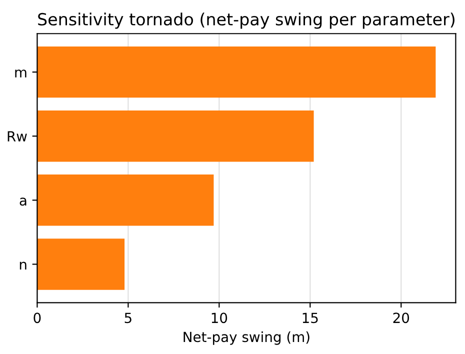  I want to click on x-tick-label: 5, so click(128, 318).